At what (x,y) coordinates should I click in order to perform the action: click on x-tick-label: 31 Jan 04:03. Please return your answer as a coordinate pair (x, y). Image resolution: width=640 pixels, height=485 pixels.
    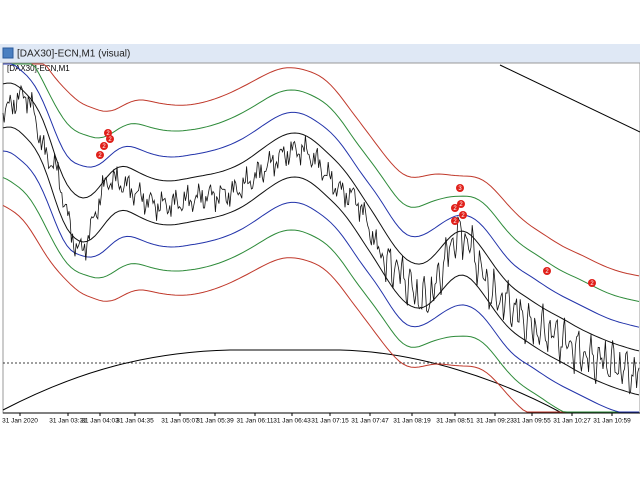
    Looking at the image, I should click on (100, 421).